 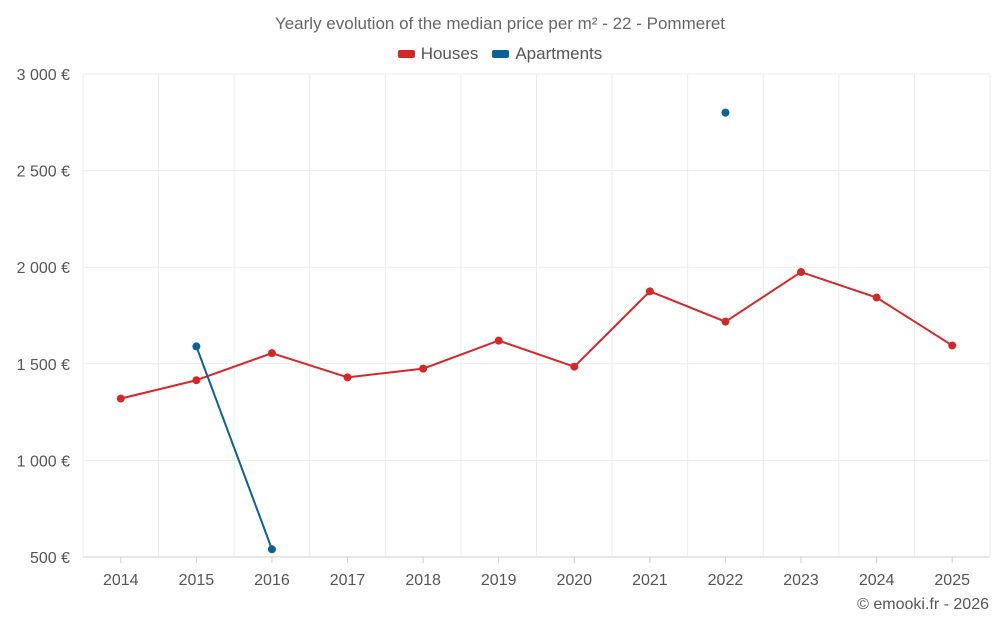 I want to click on legend-item-houses: Houses, so click(x=438, y=54).